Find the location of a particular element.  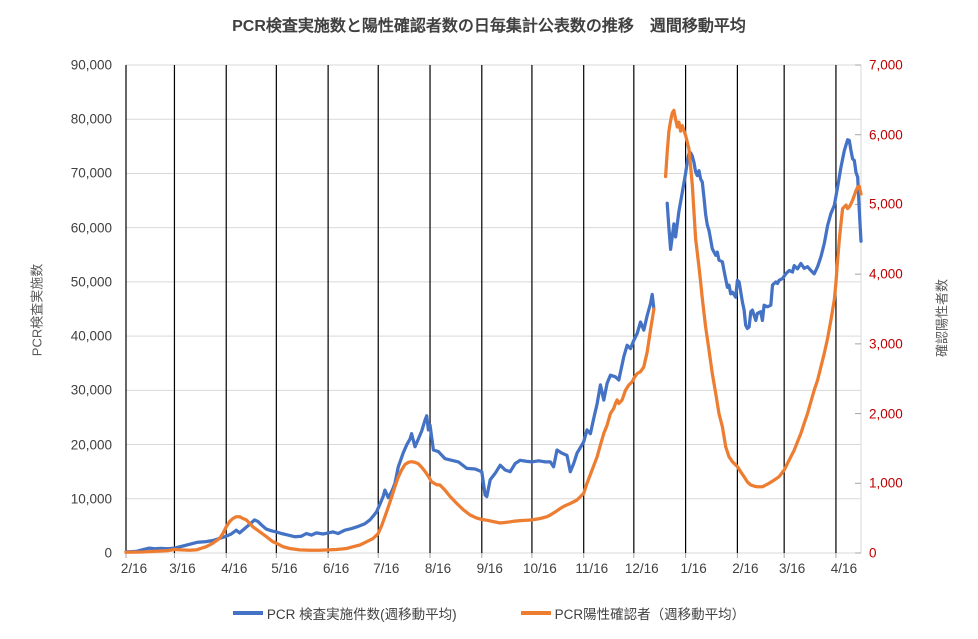

legend-item-positive-cases: PCR陽性確認者（週移動平均） is located at coordinates (633, 613).